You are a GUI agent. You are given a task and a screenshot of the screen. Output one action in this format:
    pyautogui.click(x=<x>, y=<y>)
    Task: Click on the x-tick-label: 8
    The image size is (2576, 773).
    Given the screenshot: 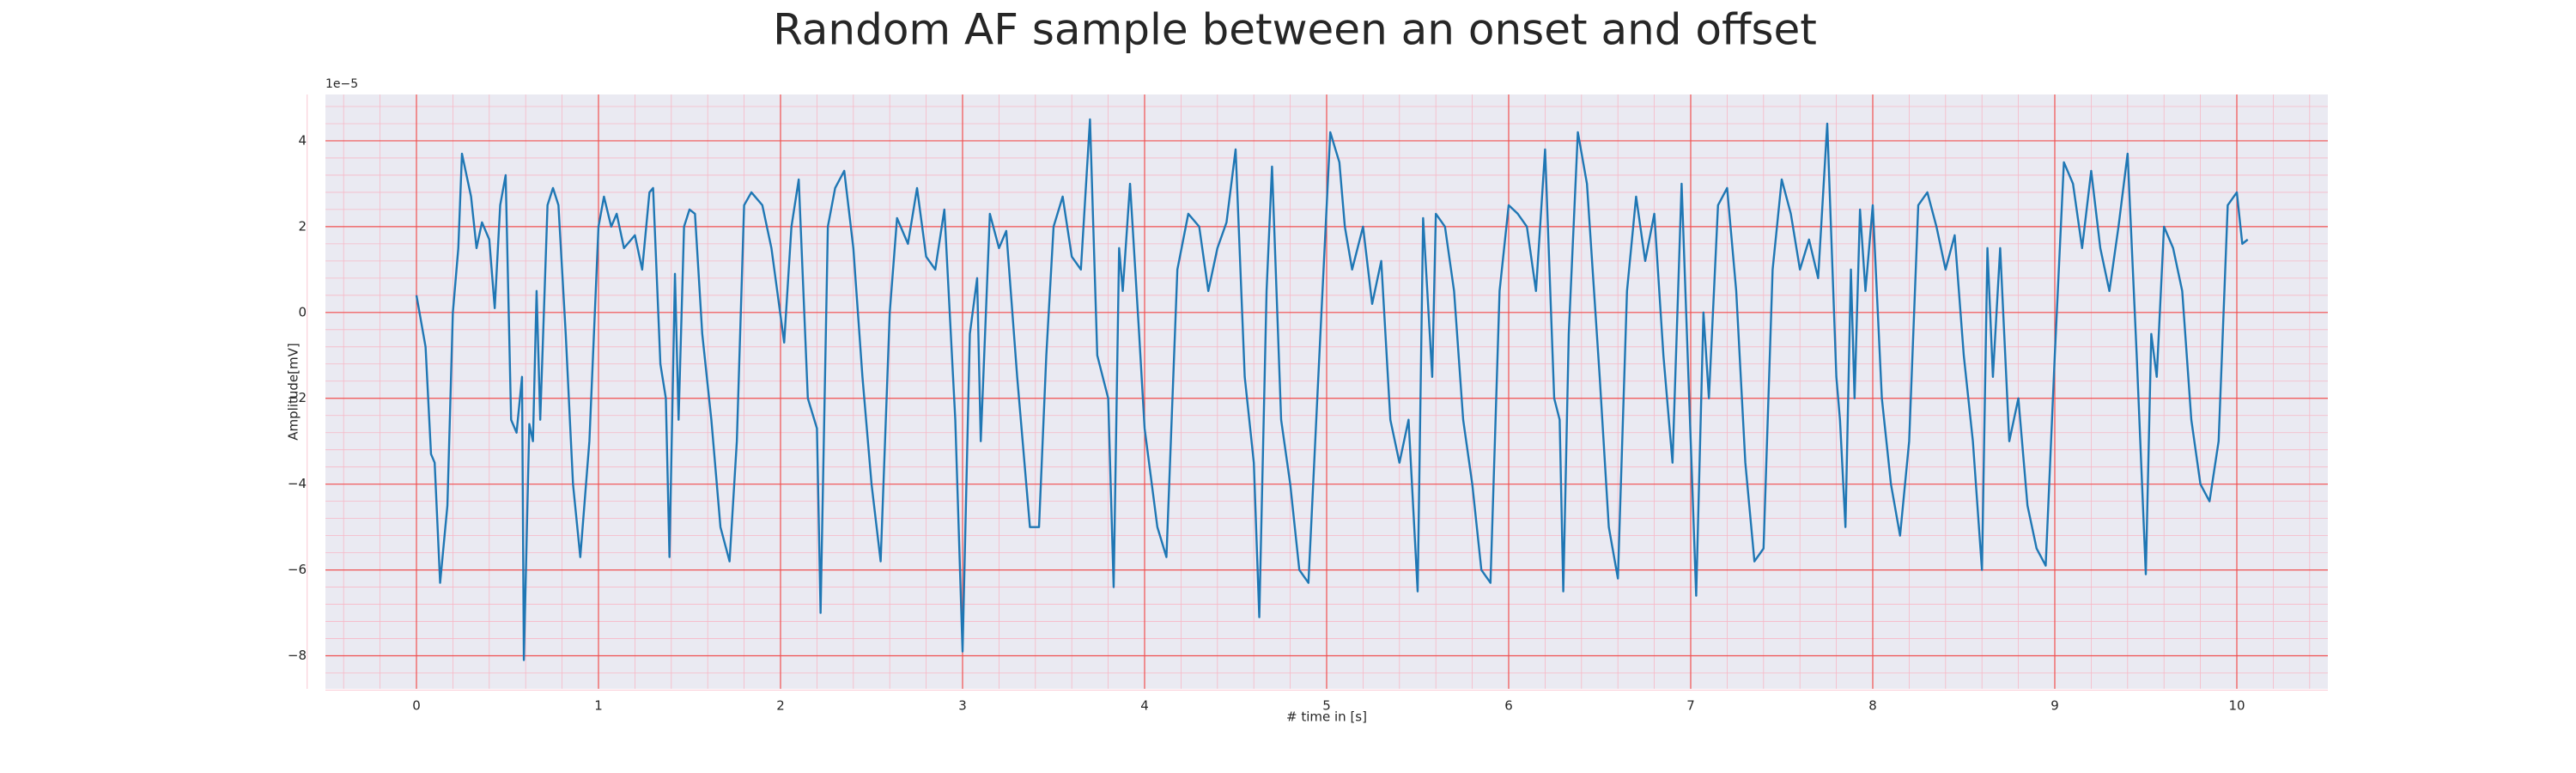 What is the action you would take?
    pyautogui.click(x=1872, y=706)
    